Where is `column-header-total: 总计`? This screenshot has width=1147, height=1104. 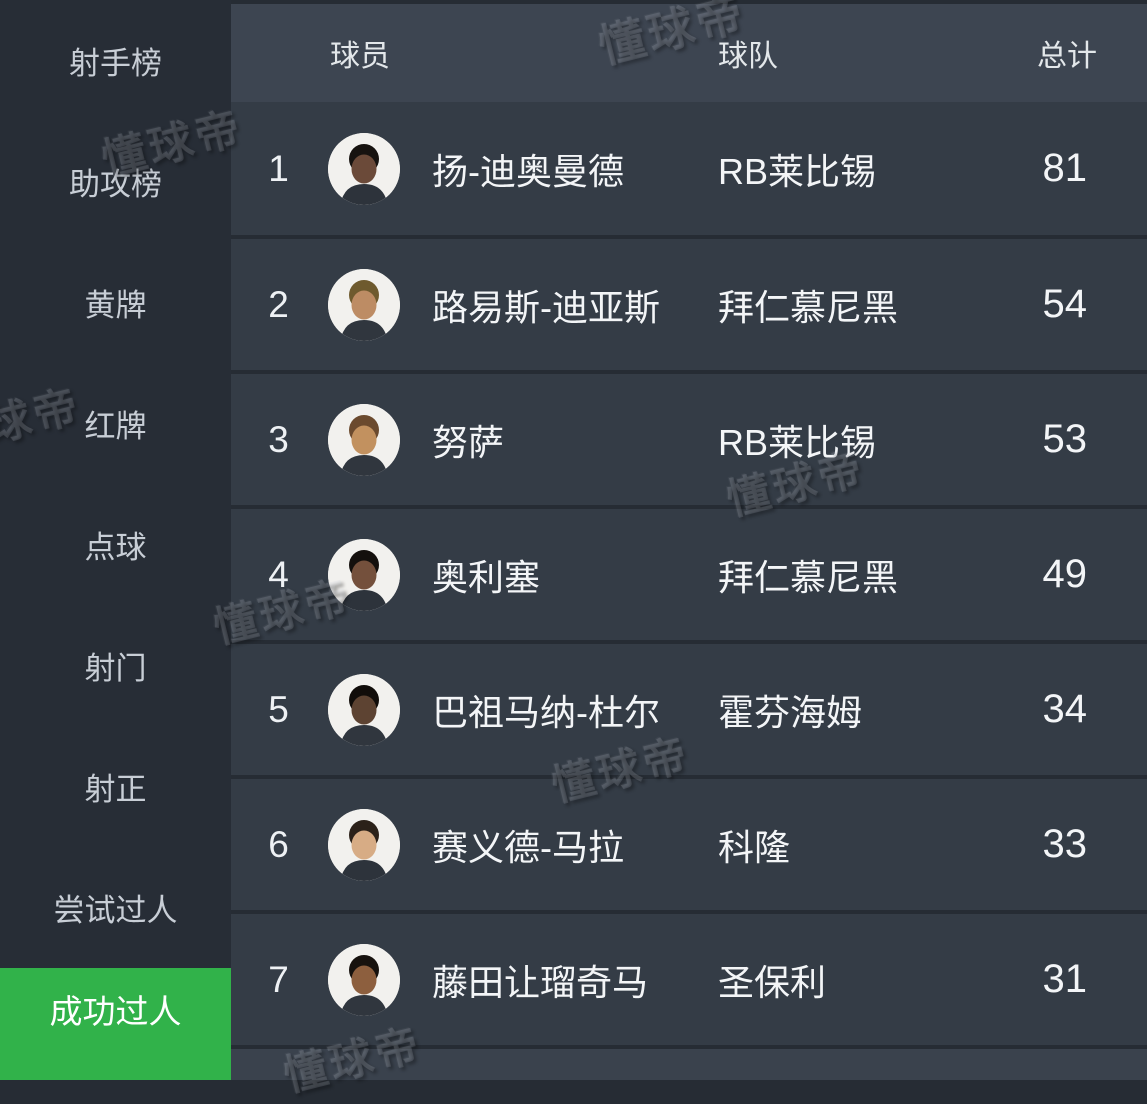 column-header-total: 总计 is located at coordinates (1067, 56).